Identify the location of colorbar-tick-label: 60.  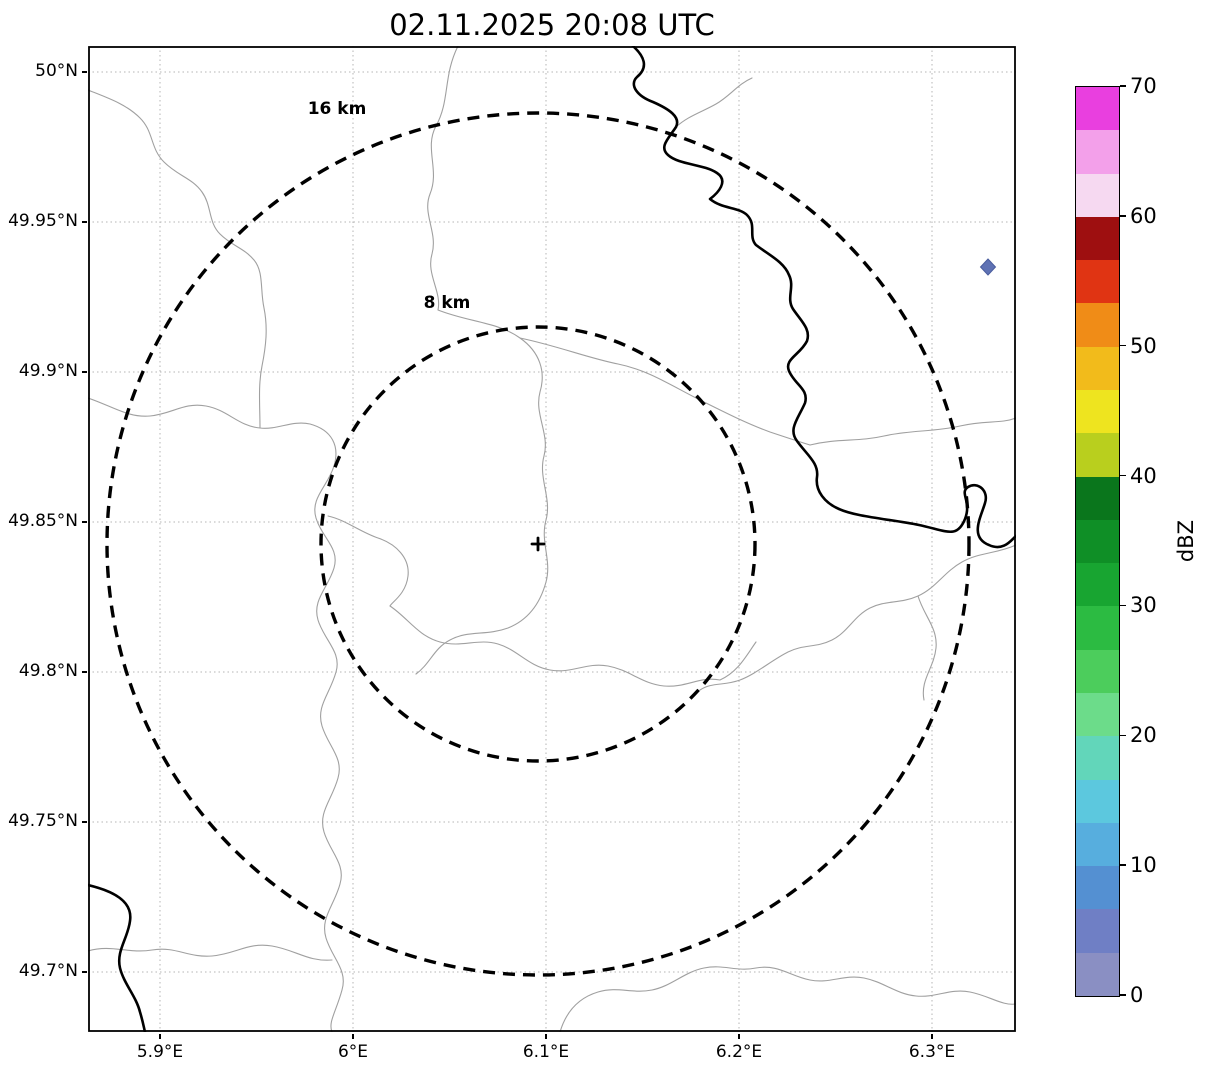
(1143, 215).